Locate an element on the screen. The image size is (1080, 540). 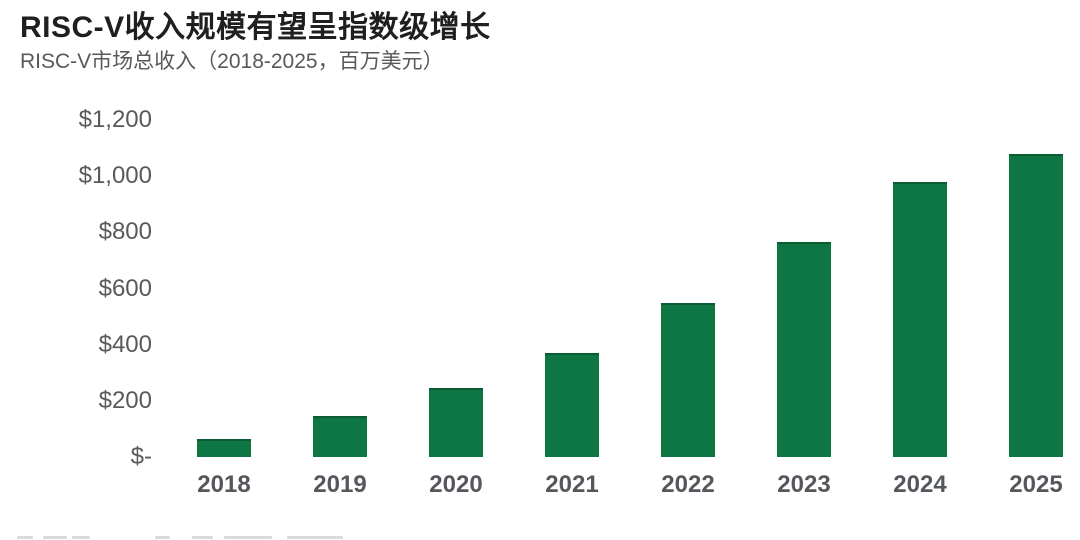
y-tick-600: $600 is located at coordinates (125, 288).